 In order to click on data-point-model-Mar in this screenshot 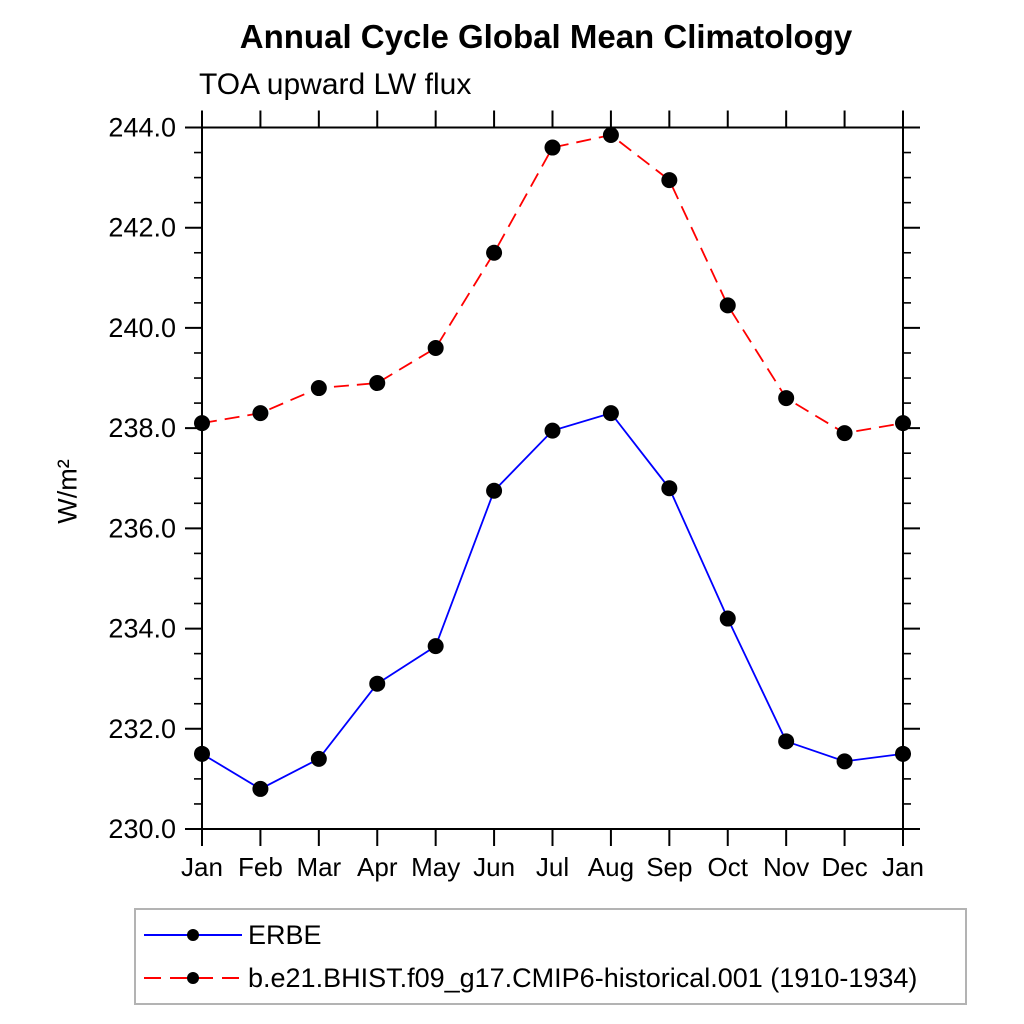, I will do `click(318, 388)`.